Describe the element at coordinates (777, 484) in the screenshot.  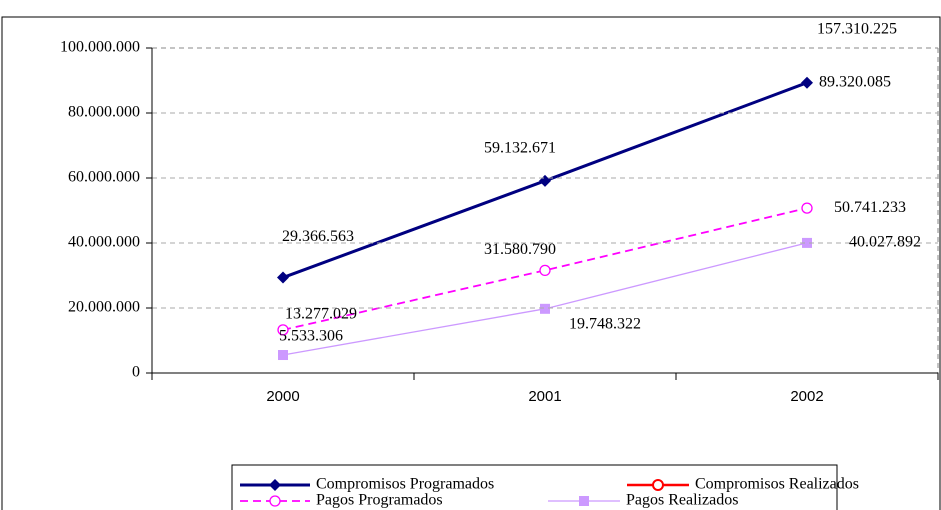
I see `legend-label: Compromisos Realizados` at that location.